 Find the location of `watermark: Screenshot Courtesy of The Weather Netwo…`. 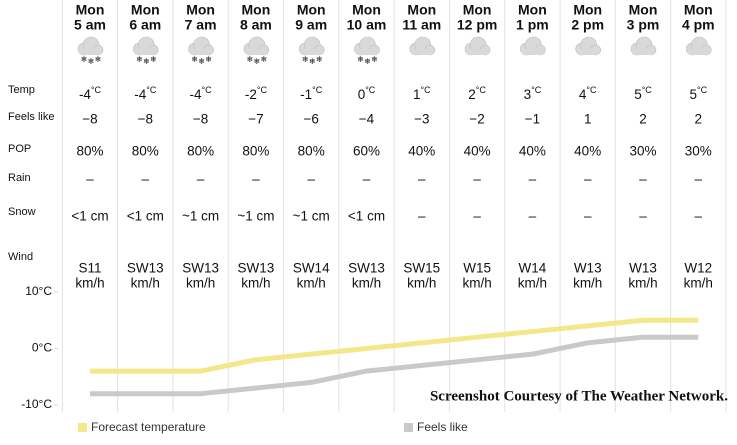

watermark: Screenshot Courtesy of The Weather Netwo… is located at coordinates (579, 396).